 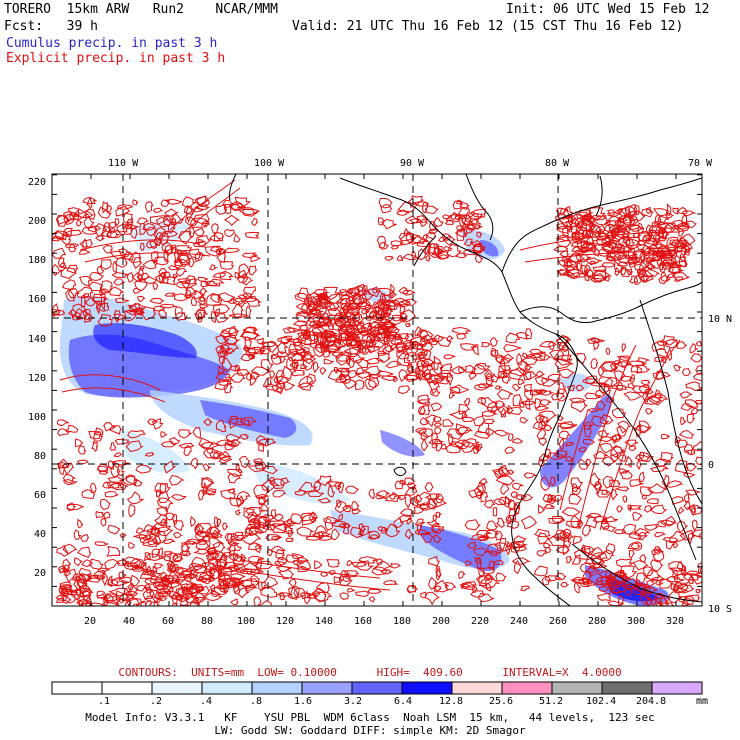 What do you see at coordinates (558, 621) in the screenshot?
I see `x-tick-label: 260` at bounding box center [558, 621].